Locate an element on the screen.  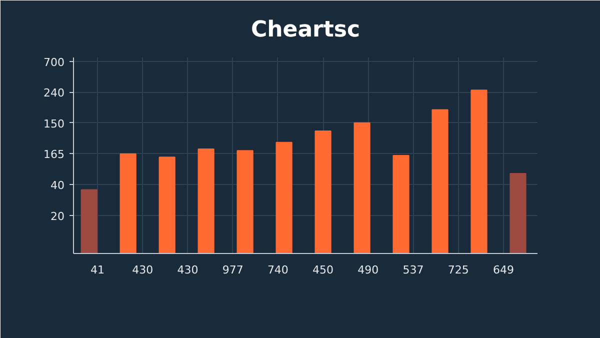
text: 20 is located at coordinates (57, 216).